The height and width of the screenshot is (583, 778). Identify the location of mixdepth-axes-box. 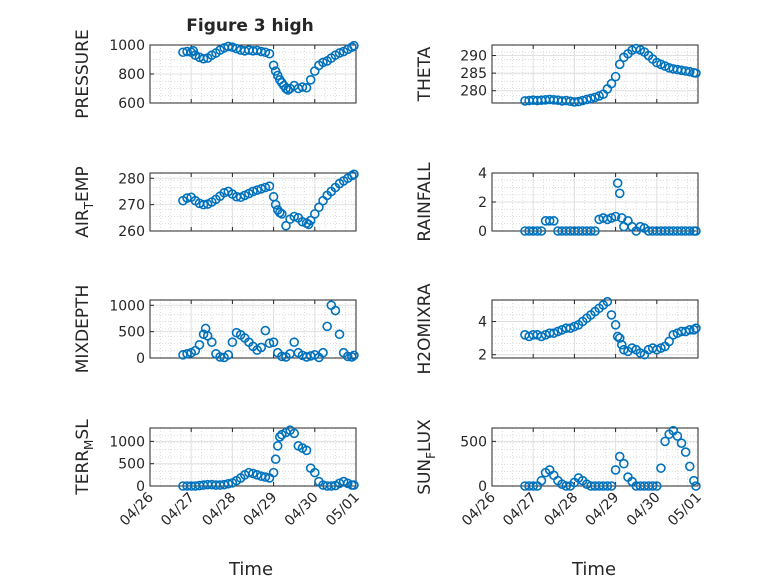
(253, 329).